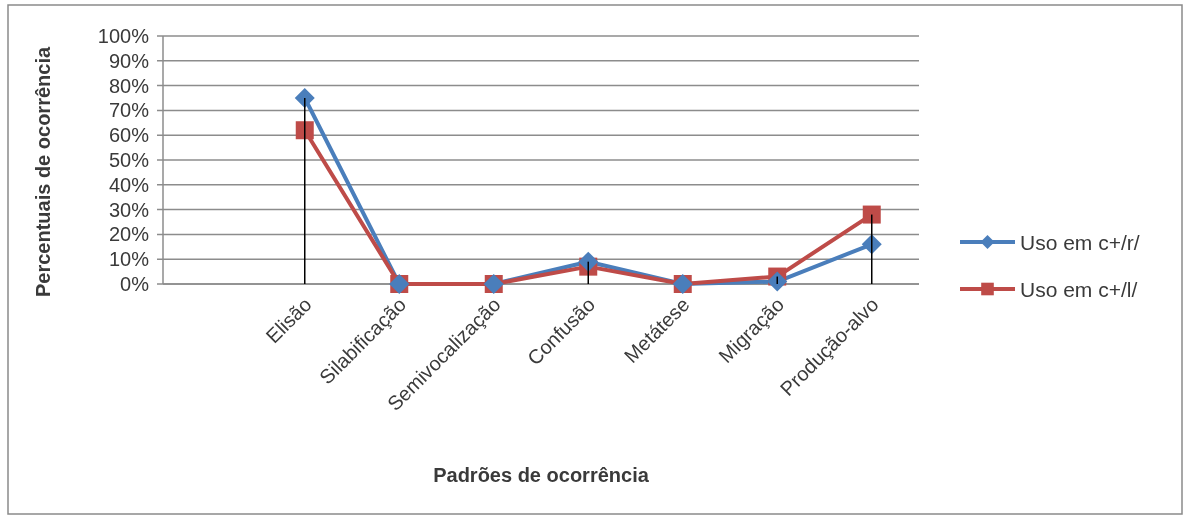  Describe the element at coordinates (129, 110) in the screenshot. I see `y-tick-label: 70%` at that location.